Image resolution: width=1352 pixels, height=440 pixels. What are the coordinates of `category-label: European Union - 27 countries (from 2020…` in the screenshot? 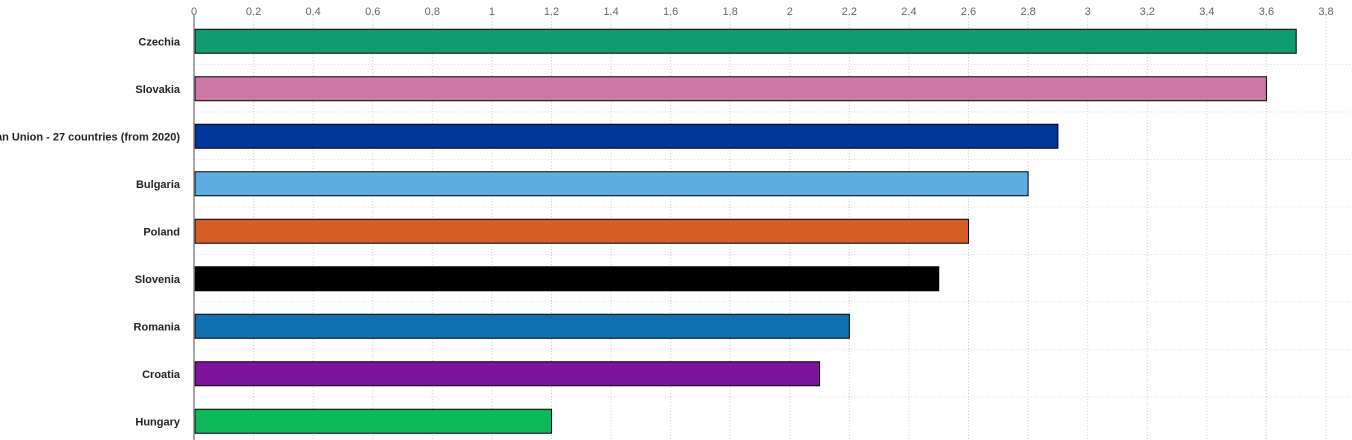 It's located at (90, 137).